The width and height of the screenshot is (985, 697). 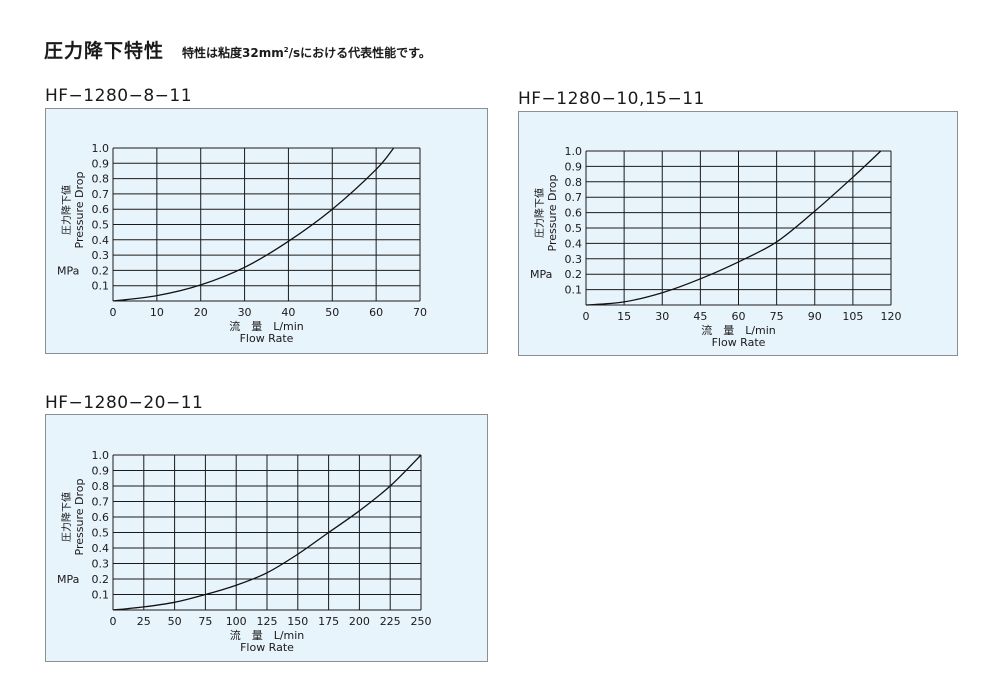 What do you see at coordinates (852, 316) in the screenshot?
I see `x-tick-label: 105` at bounding box center [852, 316].